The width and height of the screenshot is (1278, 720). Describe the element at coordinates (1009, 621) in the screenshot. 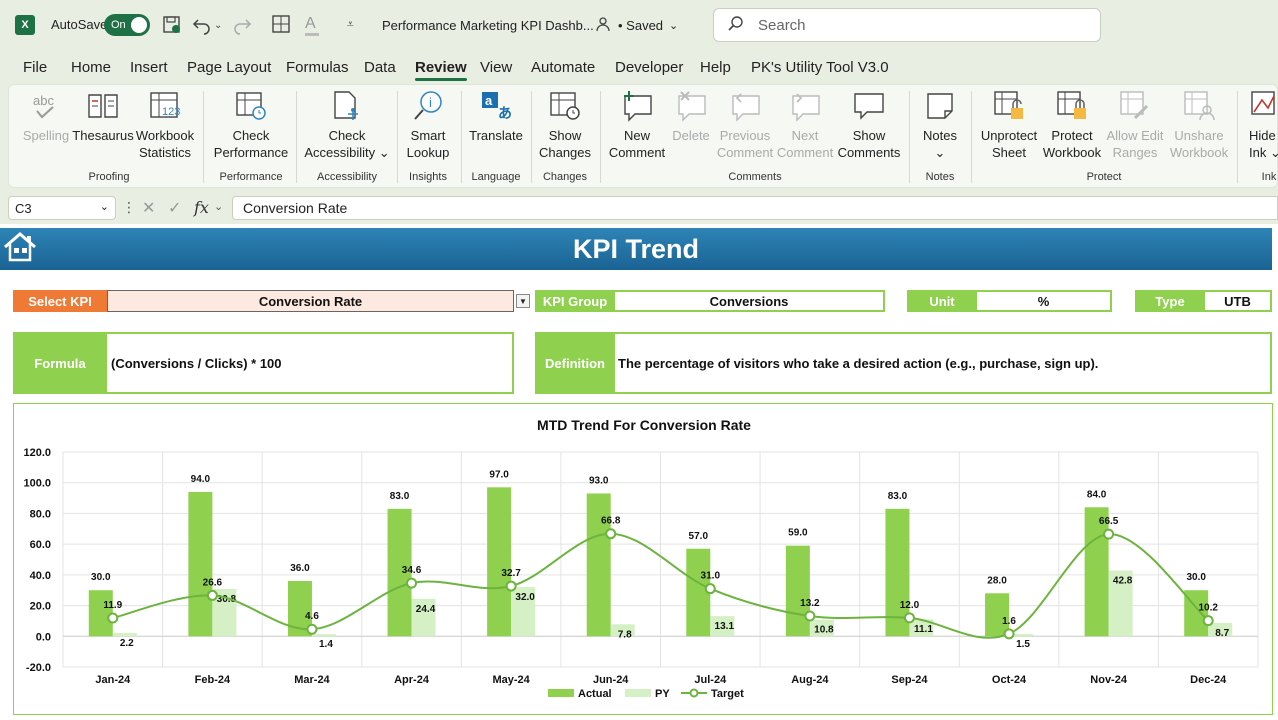

I see `target-data-label: 1.6` at that location.